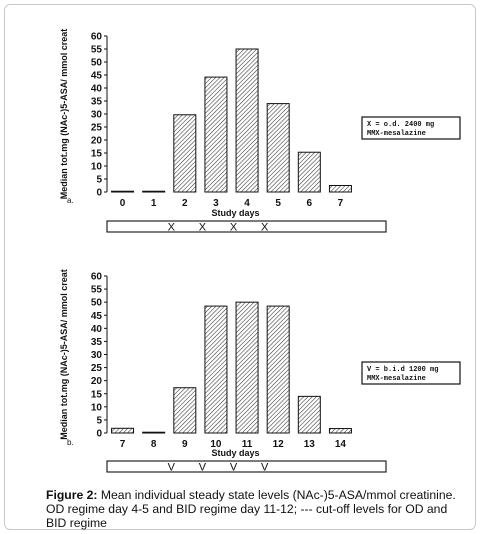 This screenshot has height=534, width=480. Describe the element at coordinates (341, 444) in the screenshot. I see `x-tick-label: 14` at that location.